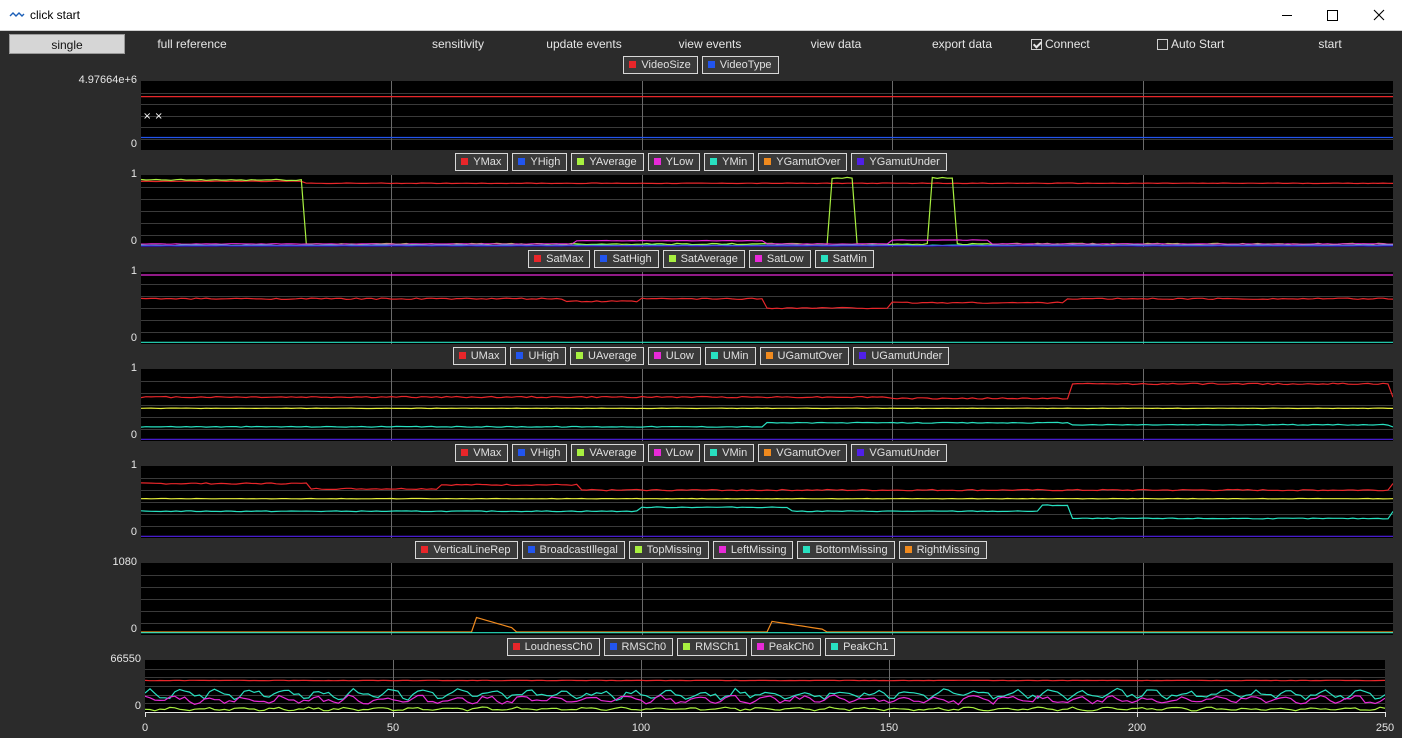 Image resolution: width=1402 pixels, height=738 pixels. What do you see at coordinates (641, 728) in the screenshot?
I see `x-tick-label: 100` at bounding box center [641, 728].